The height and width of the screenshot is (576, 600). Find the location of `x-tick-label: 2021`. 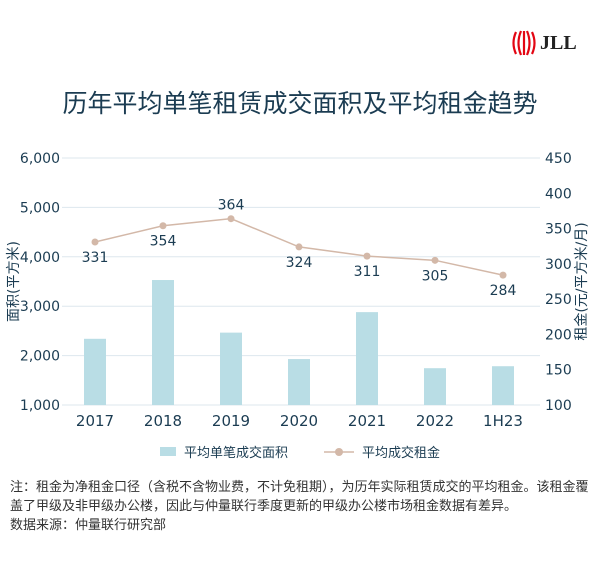

x-tick-label: 2021 is located at coordinates (367, 421).